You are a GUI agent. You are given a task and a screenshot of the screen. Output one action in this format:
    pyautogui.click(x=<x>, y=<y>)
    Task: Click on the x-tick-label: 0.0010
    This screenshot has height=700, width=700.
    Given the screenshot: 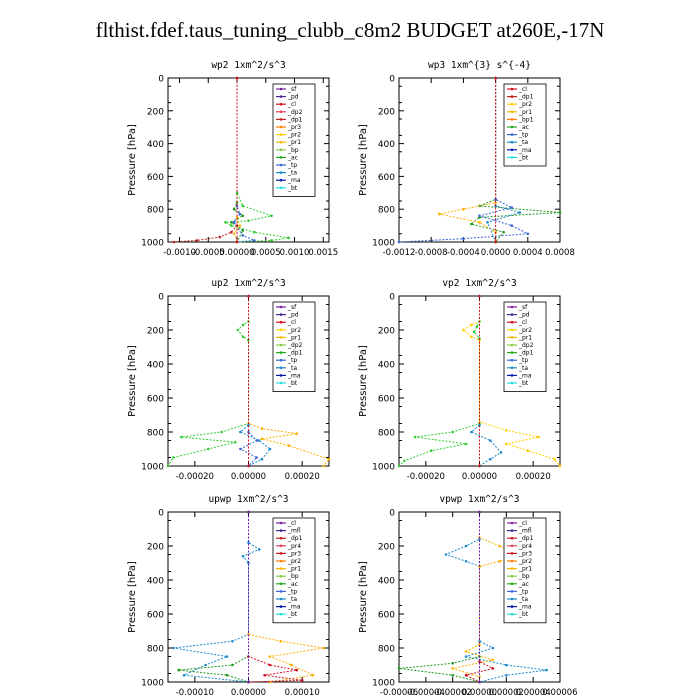 What is the action you would take?
    pyautogui.click(x=295, y=253)
    